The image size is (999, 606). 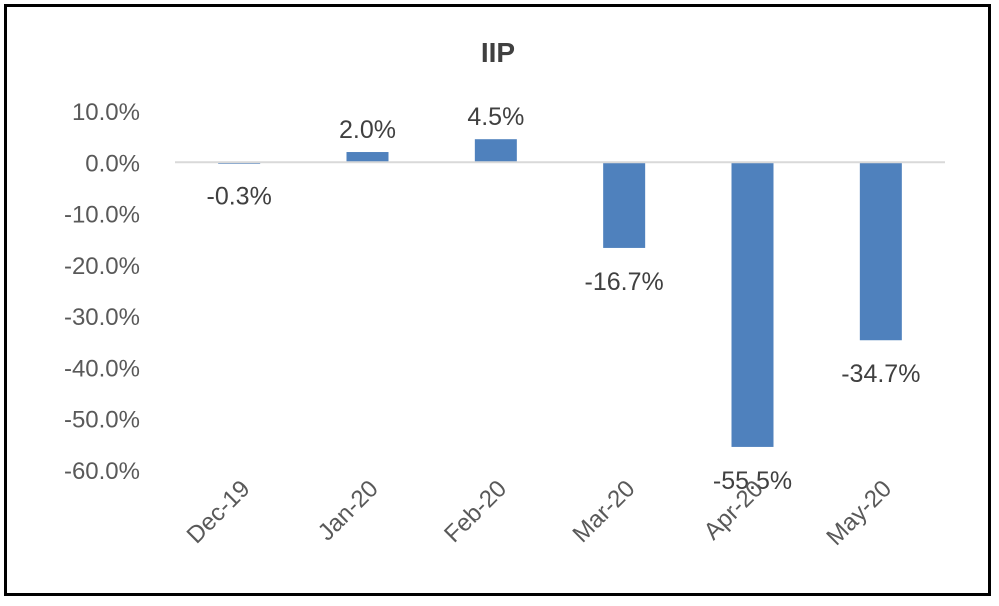 I want to click on data-label: 4.5%, so click(x=495, y=117).